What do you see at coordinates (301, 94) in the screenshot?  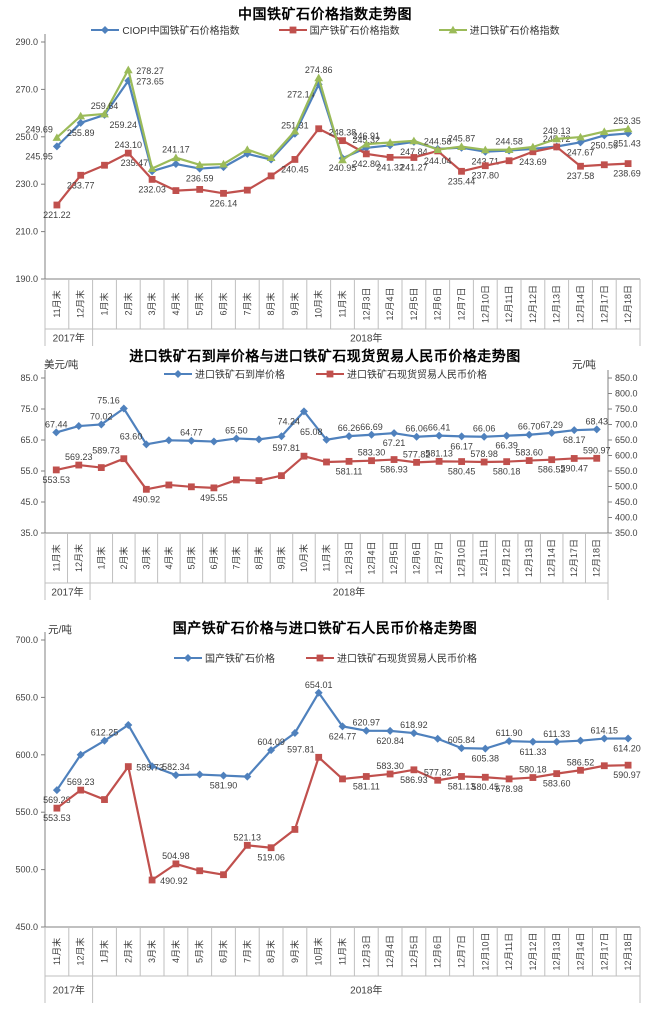 I see `data-point-label: 272.14` at bounding box center [301, 94].